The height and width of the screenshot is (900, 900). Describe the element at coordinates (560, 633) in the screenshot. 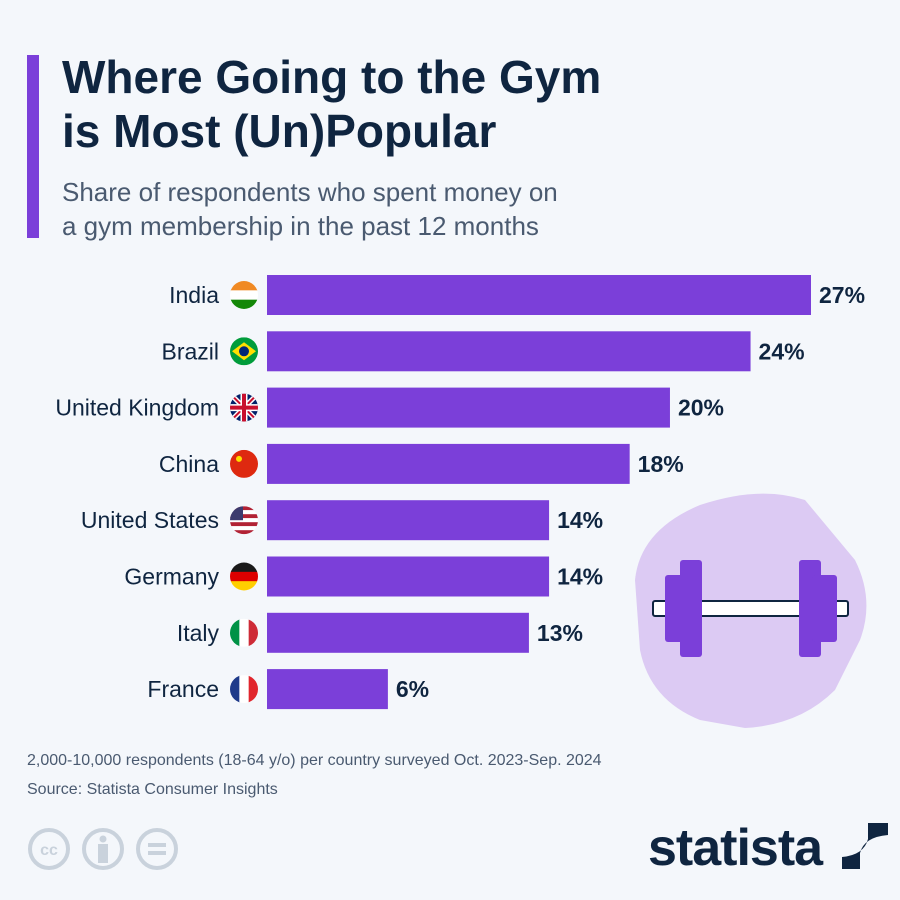

I see `value-label: 13%` at that location.